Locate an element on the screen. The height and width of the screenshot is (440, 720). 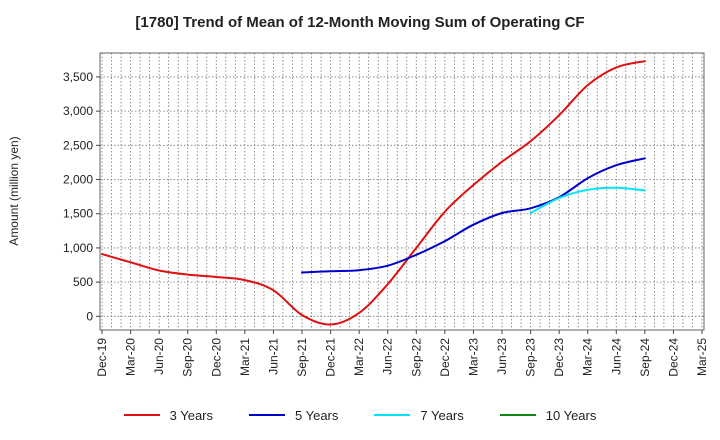
x-tick-label: Mar-24 is located at coordinates (588, 357).